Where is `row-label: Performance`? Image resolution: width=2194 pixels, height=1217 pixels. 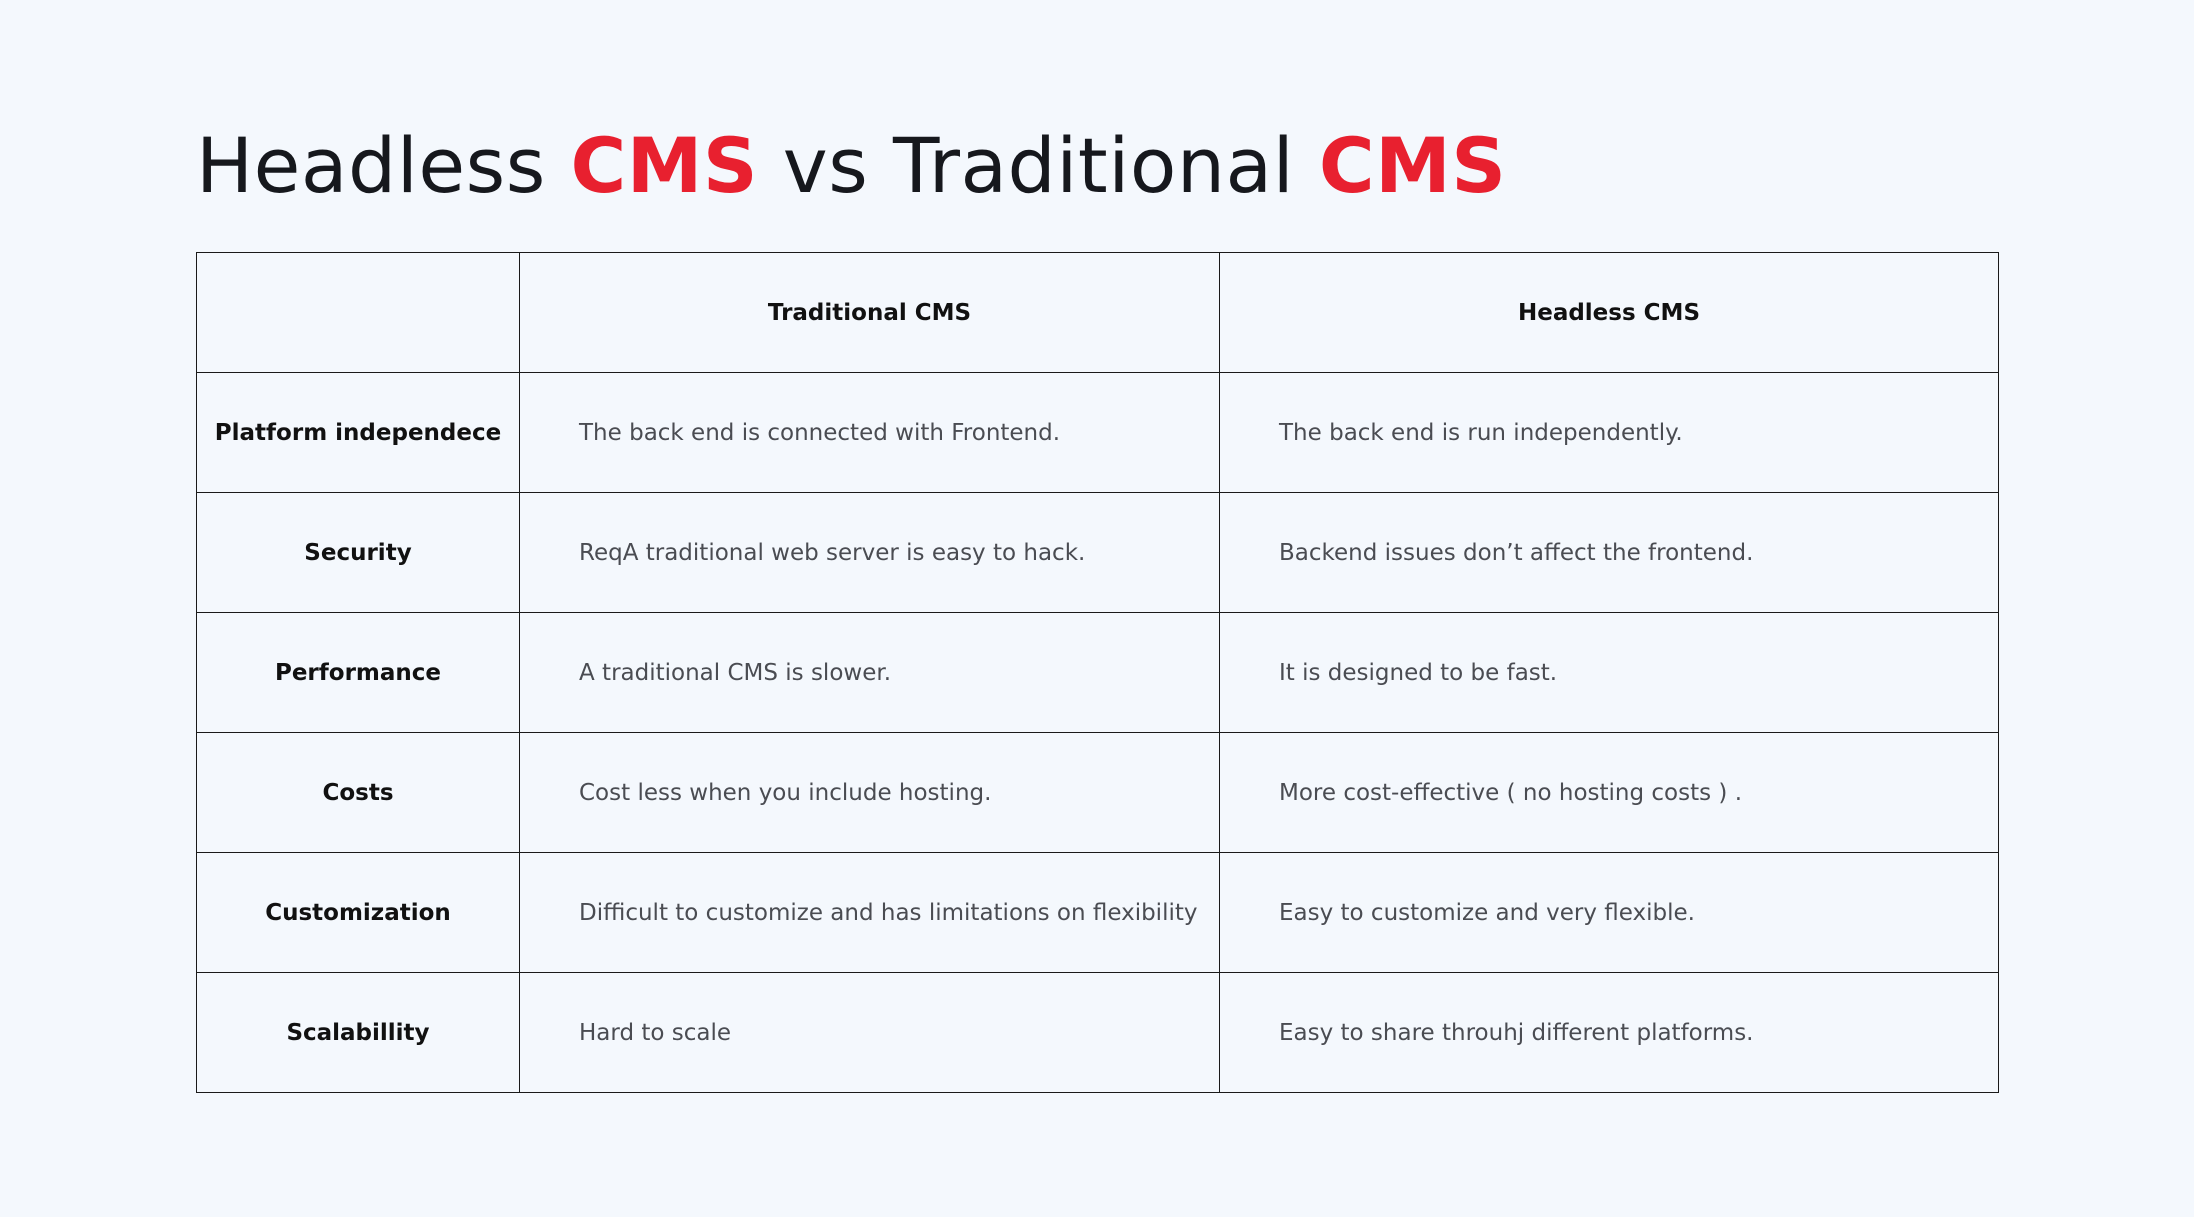 row-label: Performance is located at coordinates (358, 672).